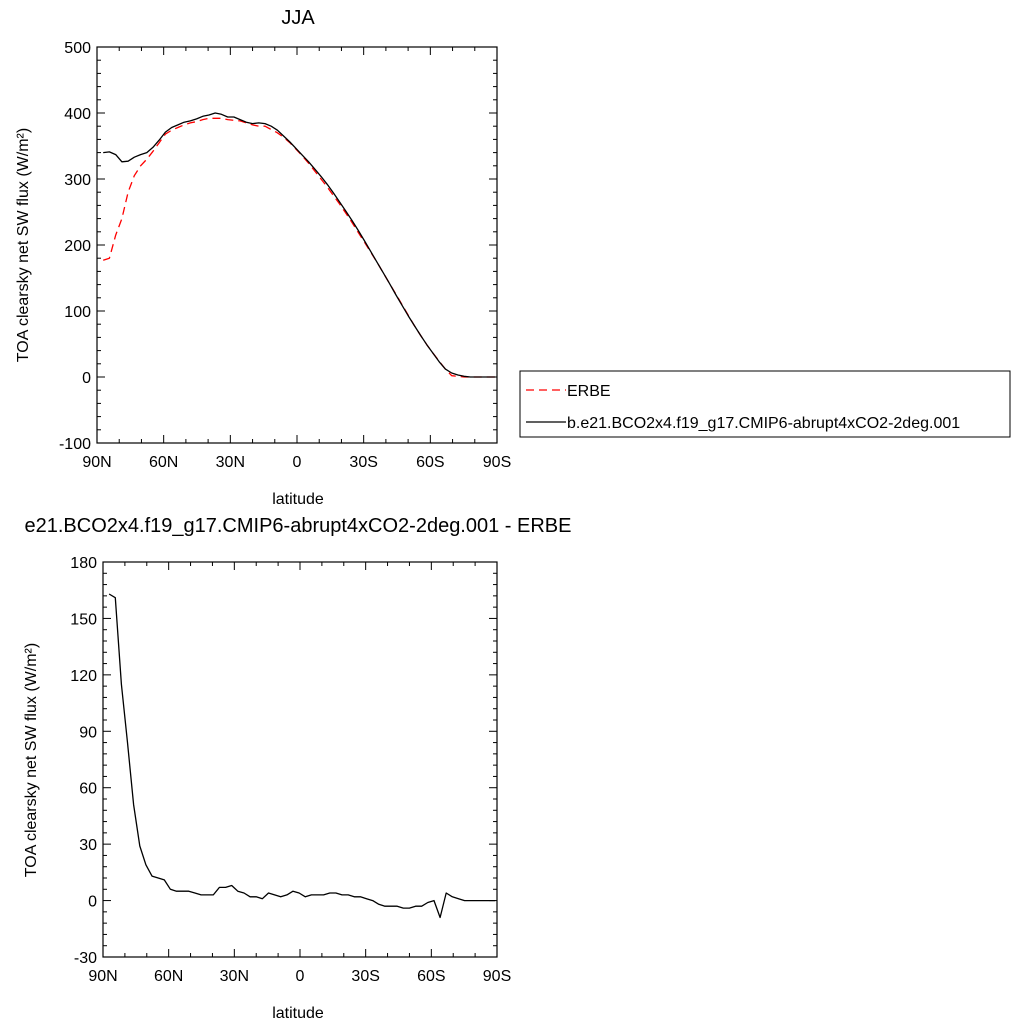 Image resolution: width=1024 pixels, height=1024 pixels. What do you see at coordinates (83, 676) in the screenshot?
I see `y-tick-label: 120` at bounding box center [83, 676].